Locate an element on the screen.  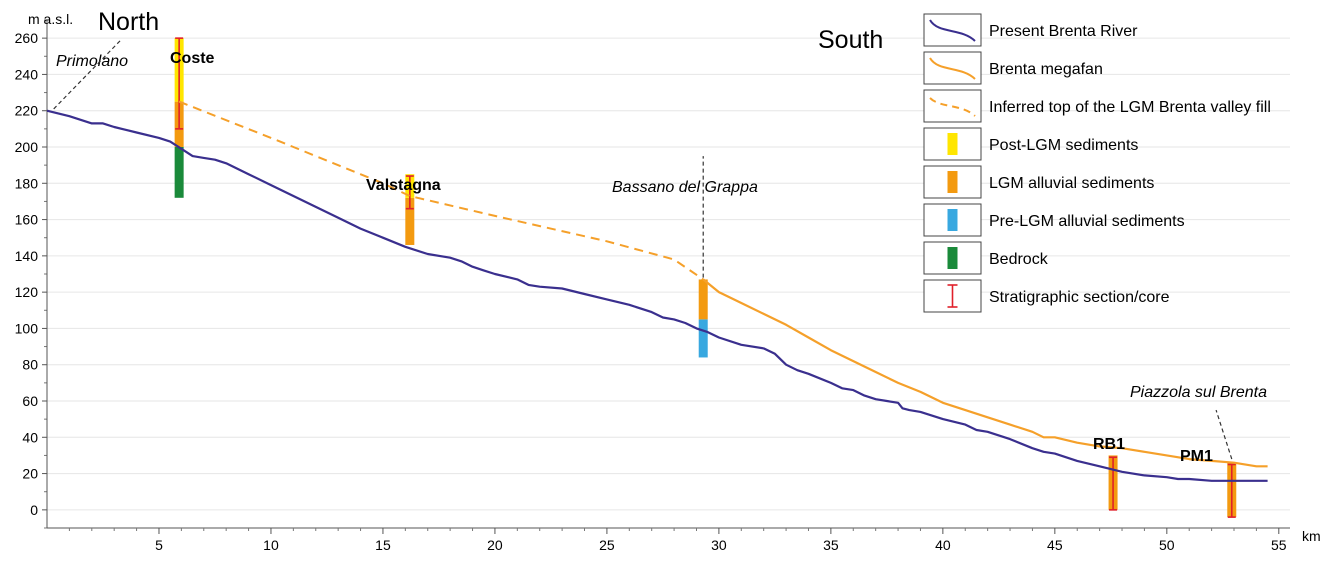
y-tick-label: 200 is located at coordinates (27, 147).